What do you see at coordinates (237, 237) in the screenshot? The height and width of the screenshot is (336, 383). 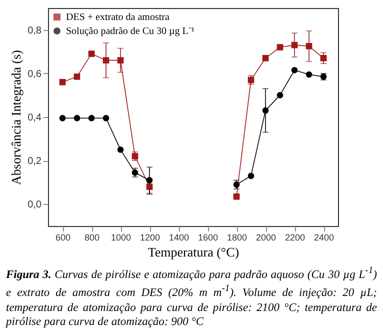 I see `x-tick-label: 1800` at bounding box center [237, 237].